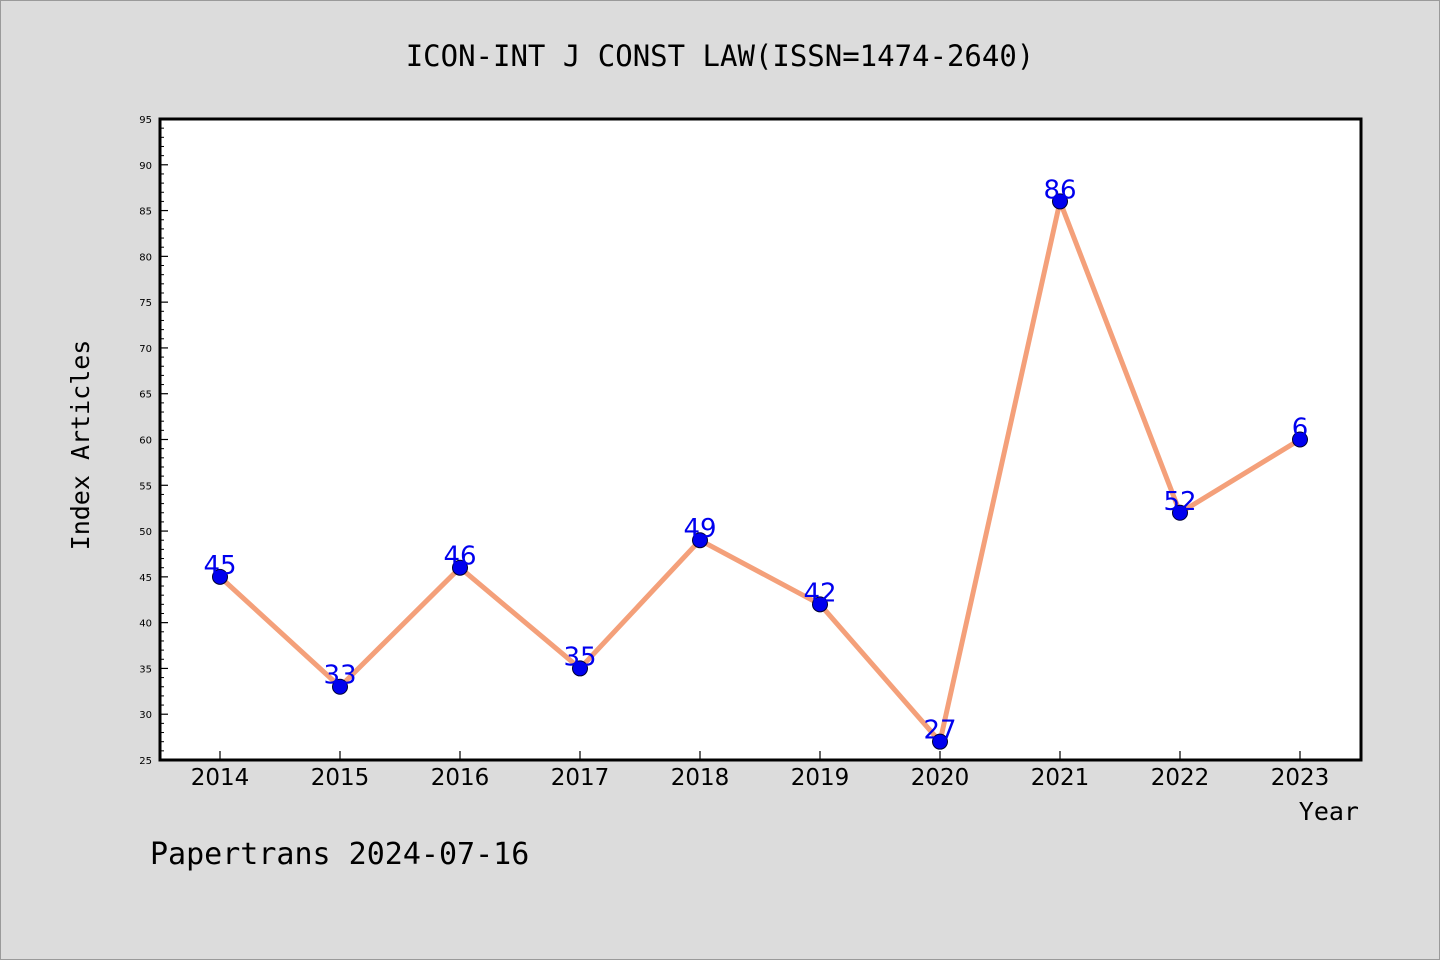 Image resolution: width=1440 pixels, height=960 pixels. What do you see at coordinates (459, 557) in the screenshot?
I see `data-label: 46` at bounding box center [459, 557].